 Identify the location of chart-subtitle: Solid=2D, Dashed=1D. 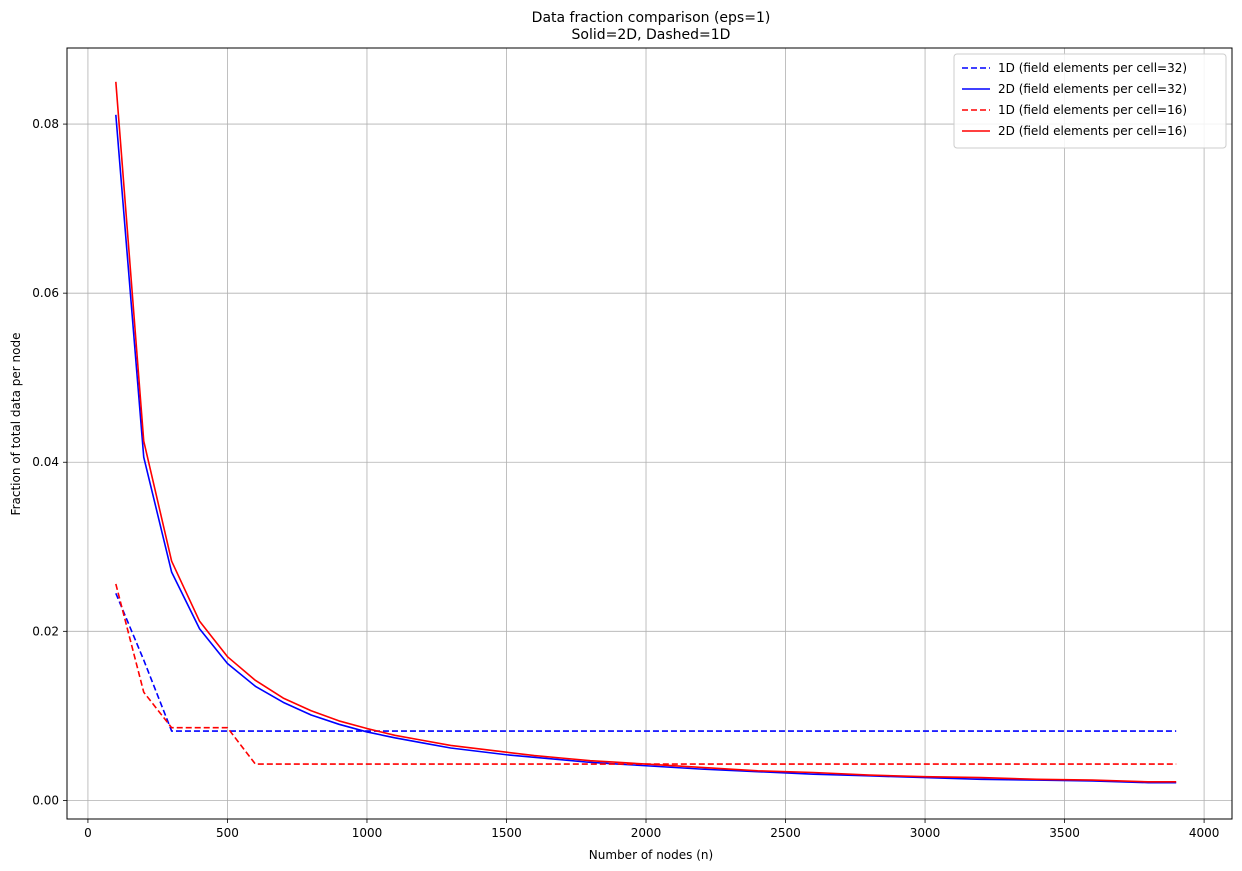
(651, 35).